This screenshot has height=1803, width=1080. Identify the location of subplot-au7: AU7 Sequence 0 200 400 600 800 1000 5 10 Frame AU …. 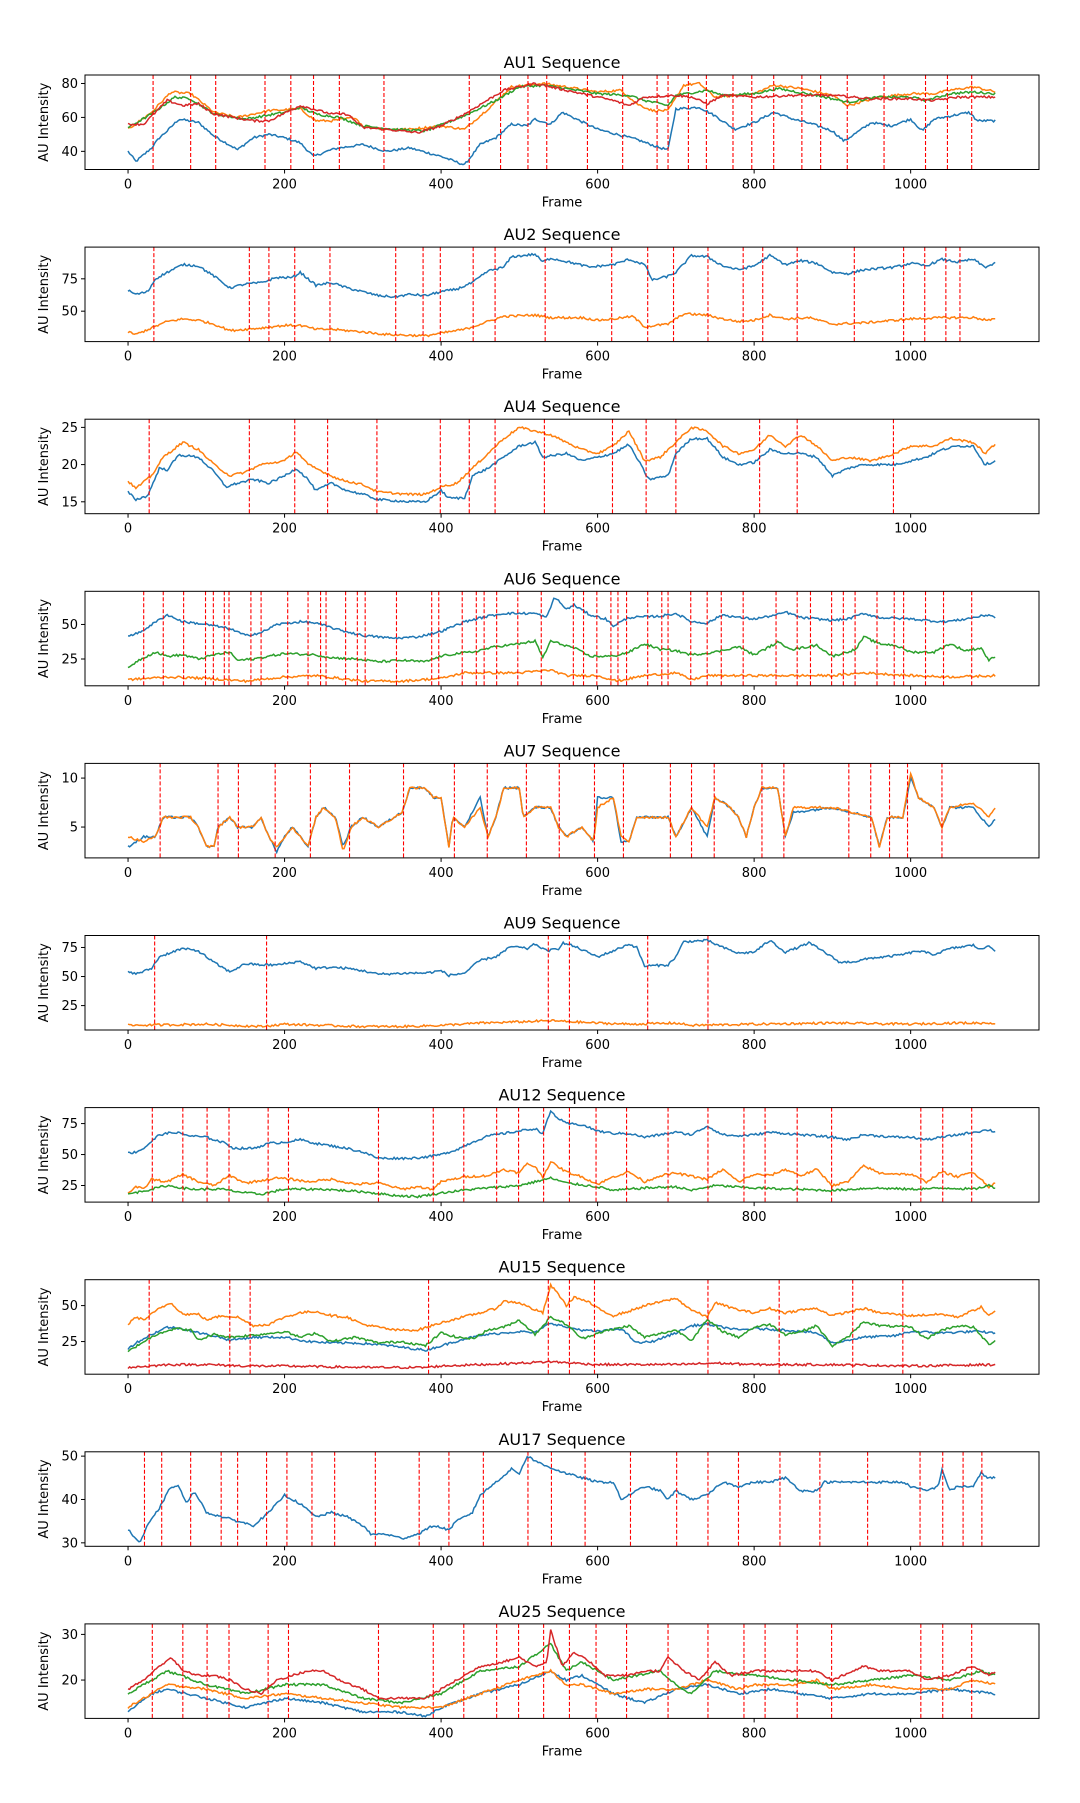
(538, 820).